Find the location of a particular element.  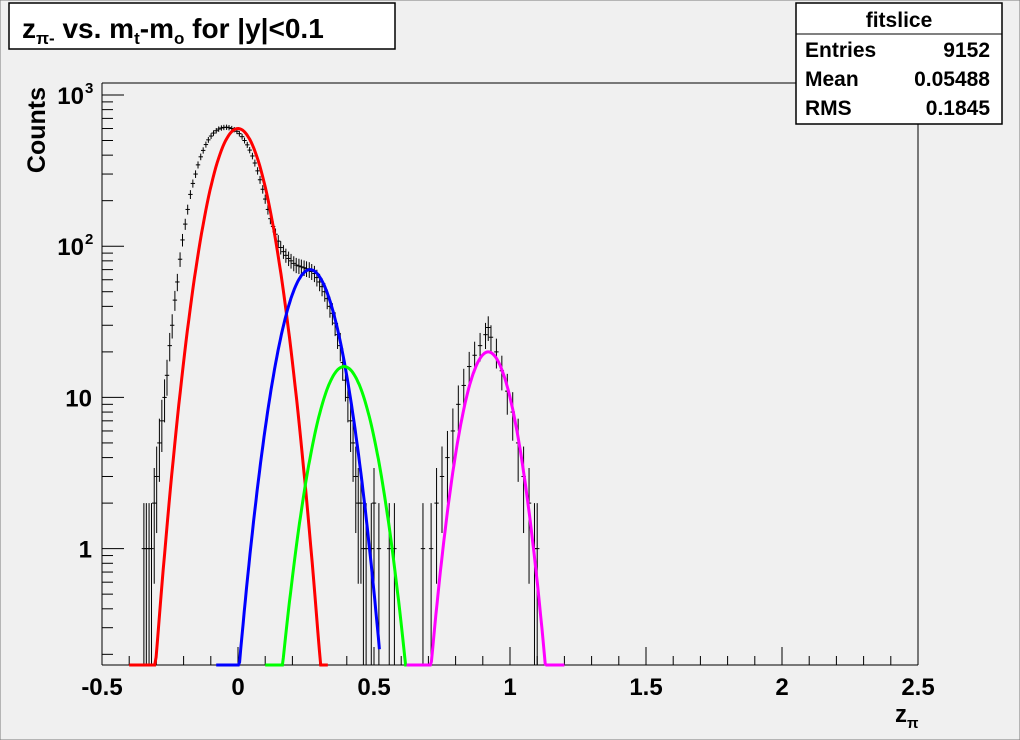

svg-text: zπ- vs. mt-mo for |y|<0.1 is located at coordinates (173, 30).